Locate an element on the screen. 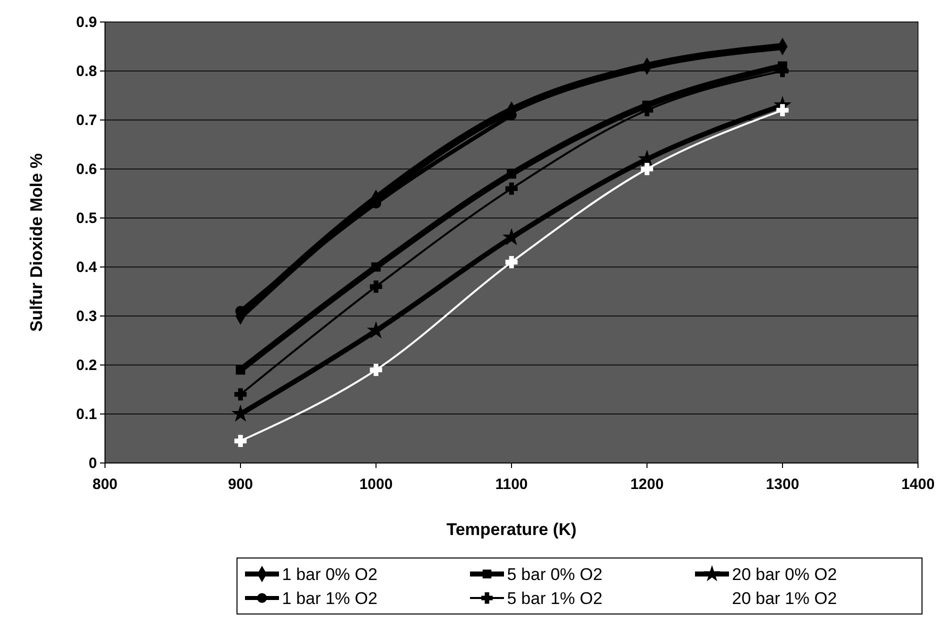 This screenshot has height=643, width=944. legend-label: 20 bar 0% O2 is located at coordinates (784, 574).